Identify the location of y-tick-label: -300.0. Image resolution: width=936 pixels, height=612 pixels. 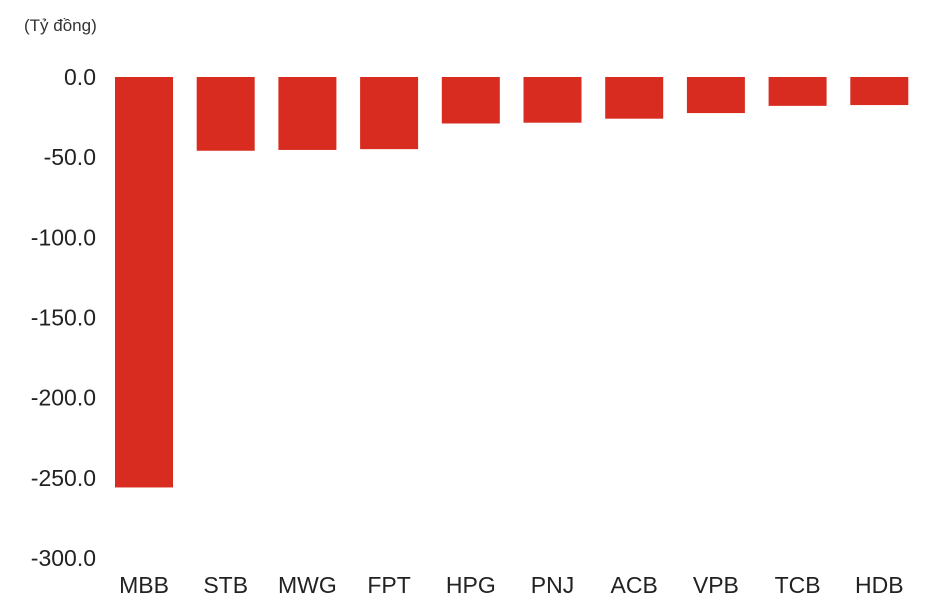
(63, 558).